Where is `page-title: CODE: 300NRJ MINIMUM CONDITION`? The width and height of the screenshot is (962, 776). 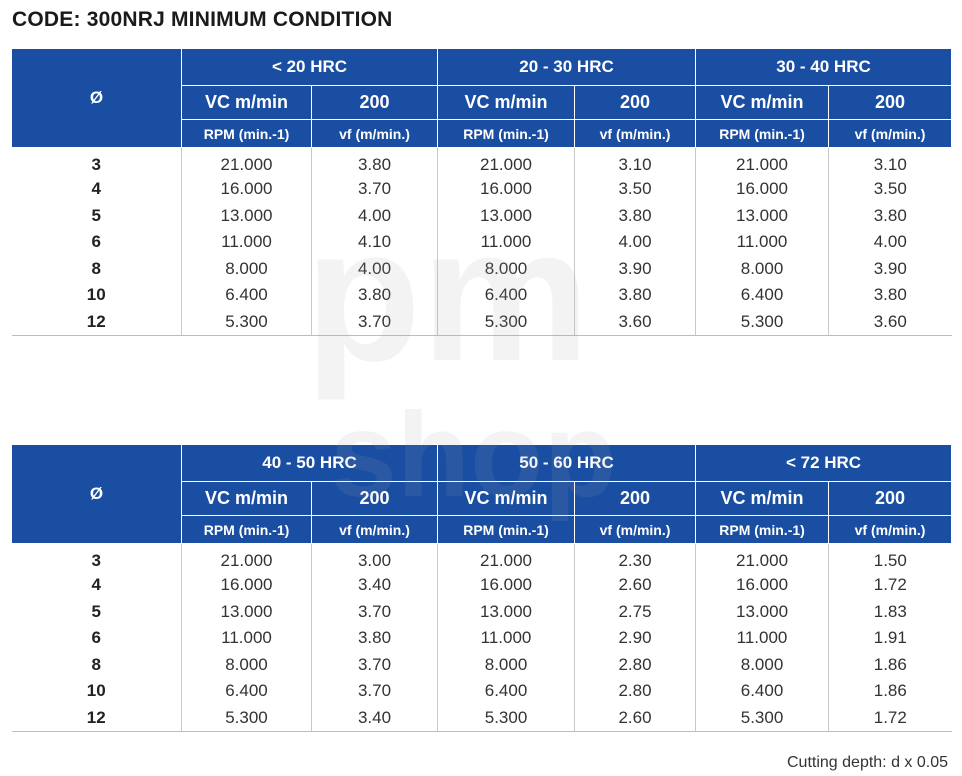
page-title: CODE: 300NRJ MINIMUM CONDITION is located at coordinates (202, 19).